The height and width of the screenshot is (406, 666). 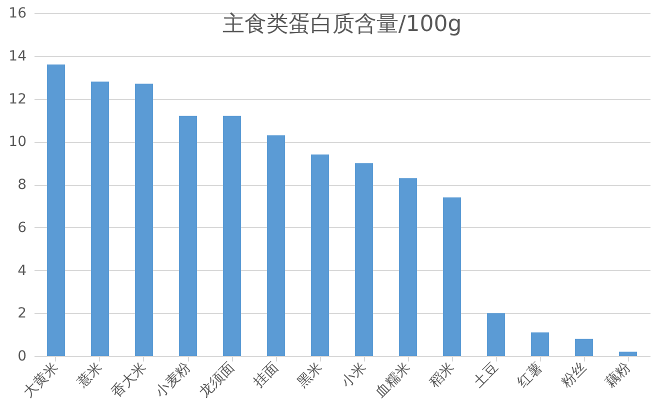 What do you see at coordinates (22, 185) in the screenshot?
I see `y-tick-label: 8` at bounding box center [22, 185].